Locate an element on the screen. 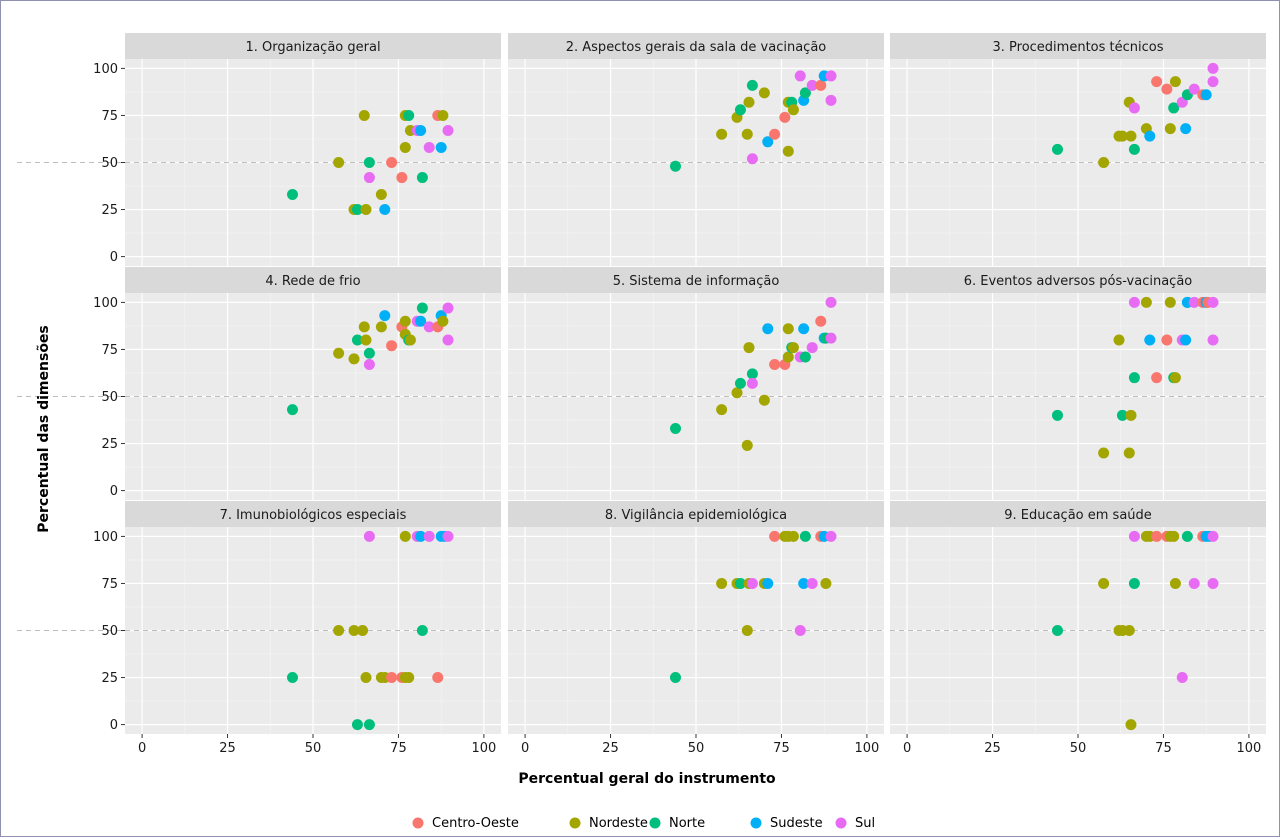 This screenshot has height=839, width=1282. legend-label: Norte is located at coordinates (687, 823).